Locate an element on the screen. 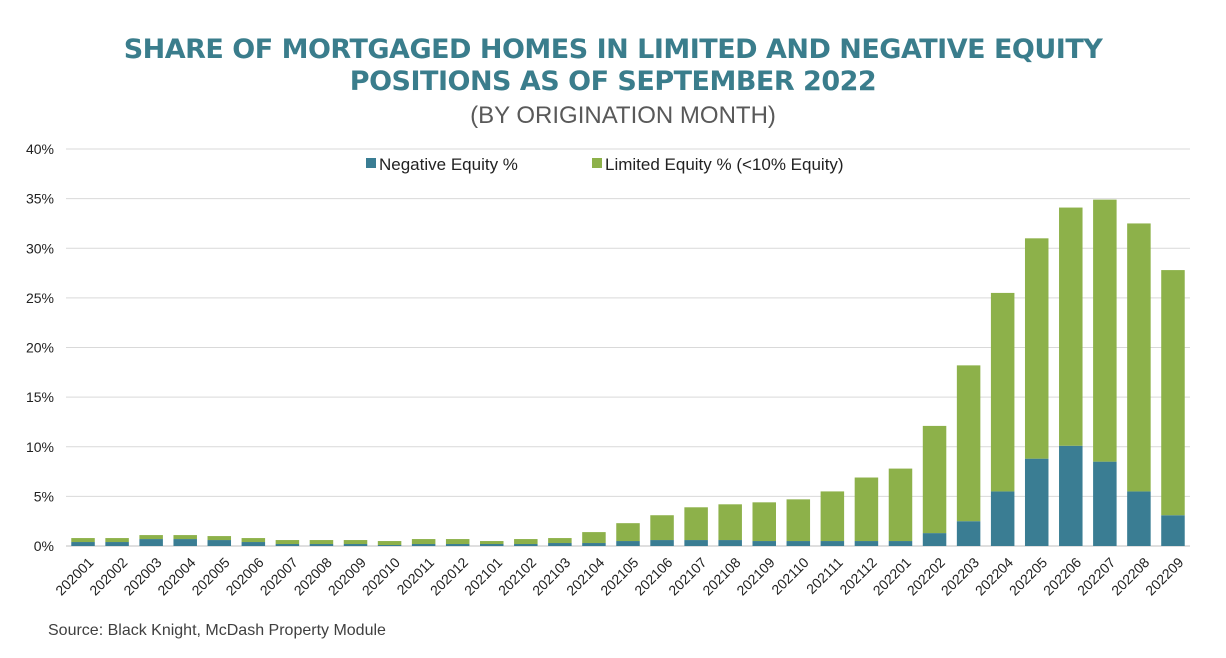  y-tick-label: 30% is located at coordinates (40, 248).